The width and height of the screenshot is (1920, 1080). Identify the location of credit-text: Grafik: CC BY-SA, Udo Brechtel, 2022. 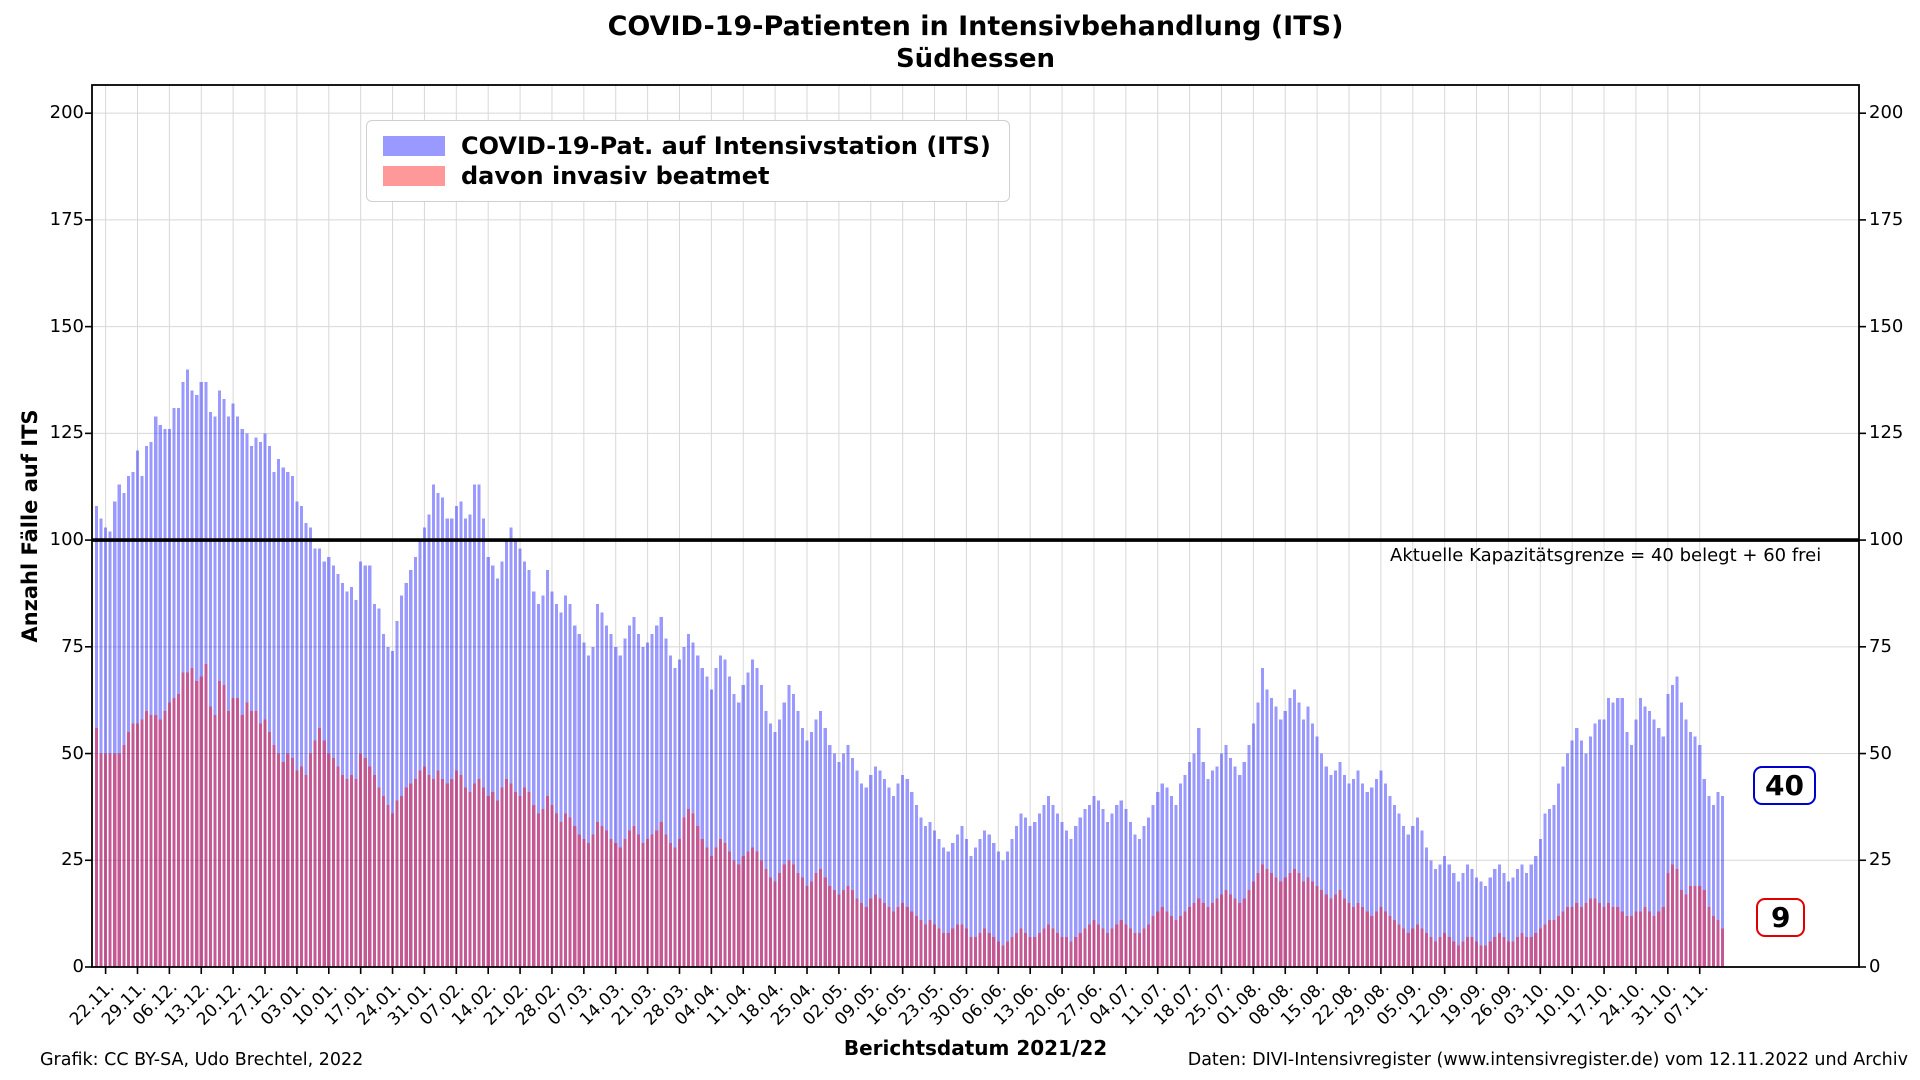
(202, 1060).